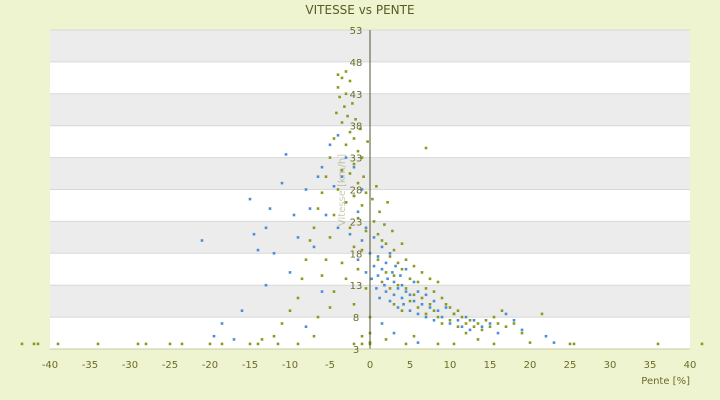 Image resolution: width=720 pixels, height=400 pixels. I want to click on y-tick-label: 48, so click(356, 63).